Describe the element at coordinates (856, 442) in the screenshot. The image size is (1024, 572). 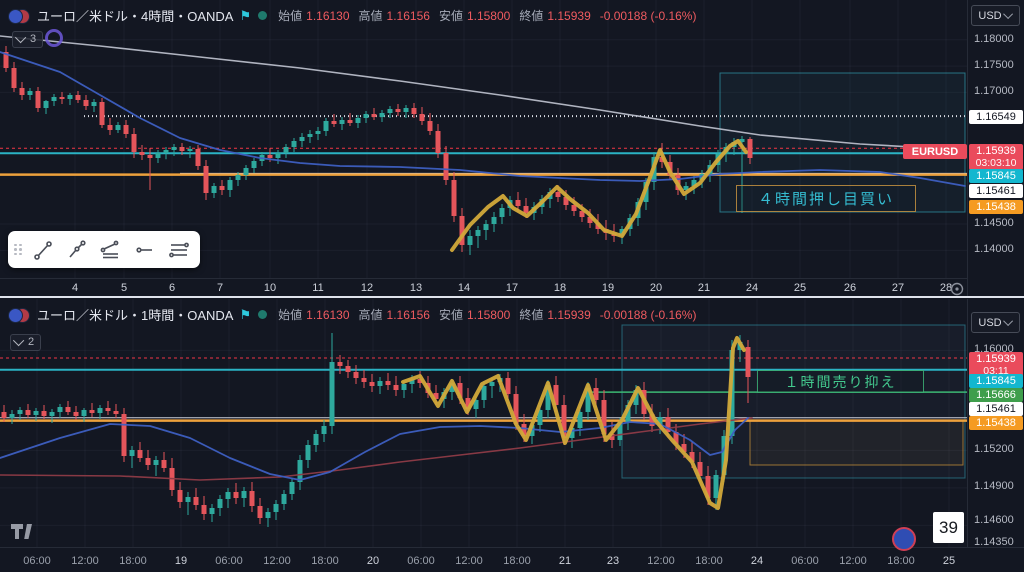
I see `orange-box-1h` at that location.